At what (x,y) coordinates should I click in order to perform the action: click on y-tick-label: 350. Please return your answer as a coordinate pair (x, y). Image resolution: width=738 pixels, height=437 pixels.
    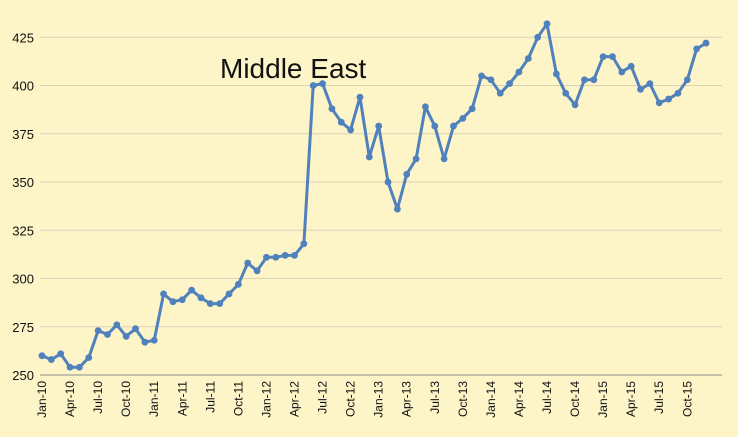
    Looking at the image, I should click on (23, 182).